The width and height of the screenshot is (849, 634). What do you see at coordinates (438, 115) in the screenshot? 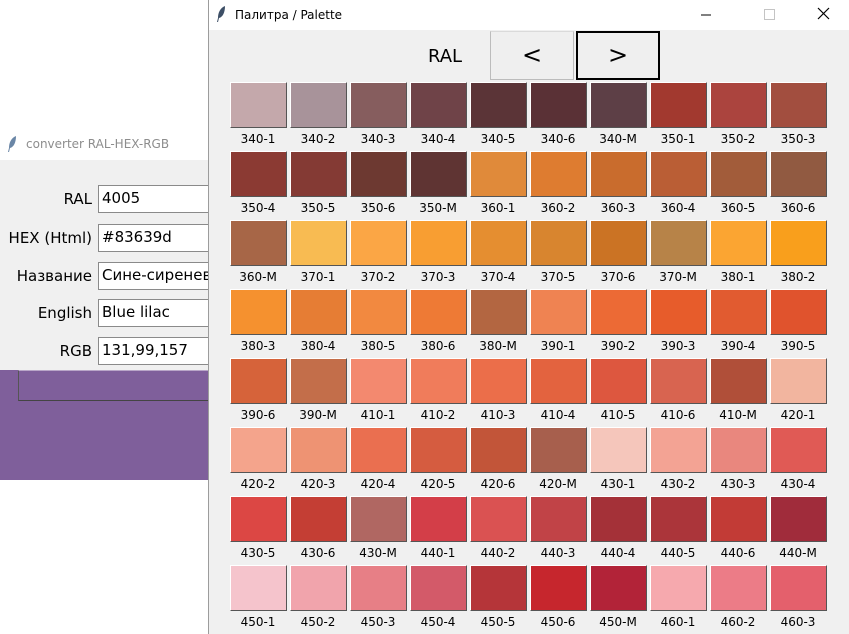
I see `swatch-cell: 340-4` at bounding box center [438, 115].